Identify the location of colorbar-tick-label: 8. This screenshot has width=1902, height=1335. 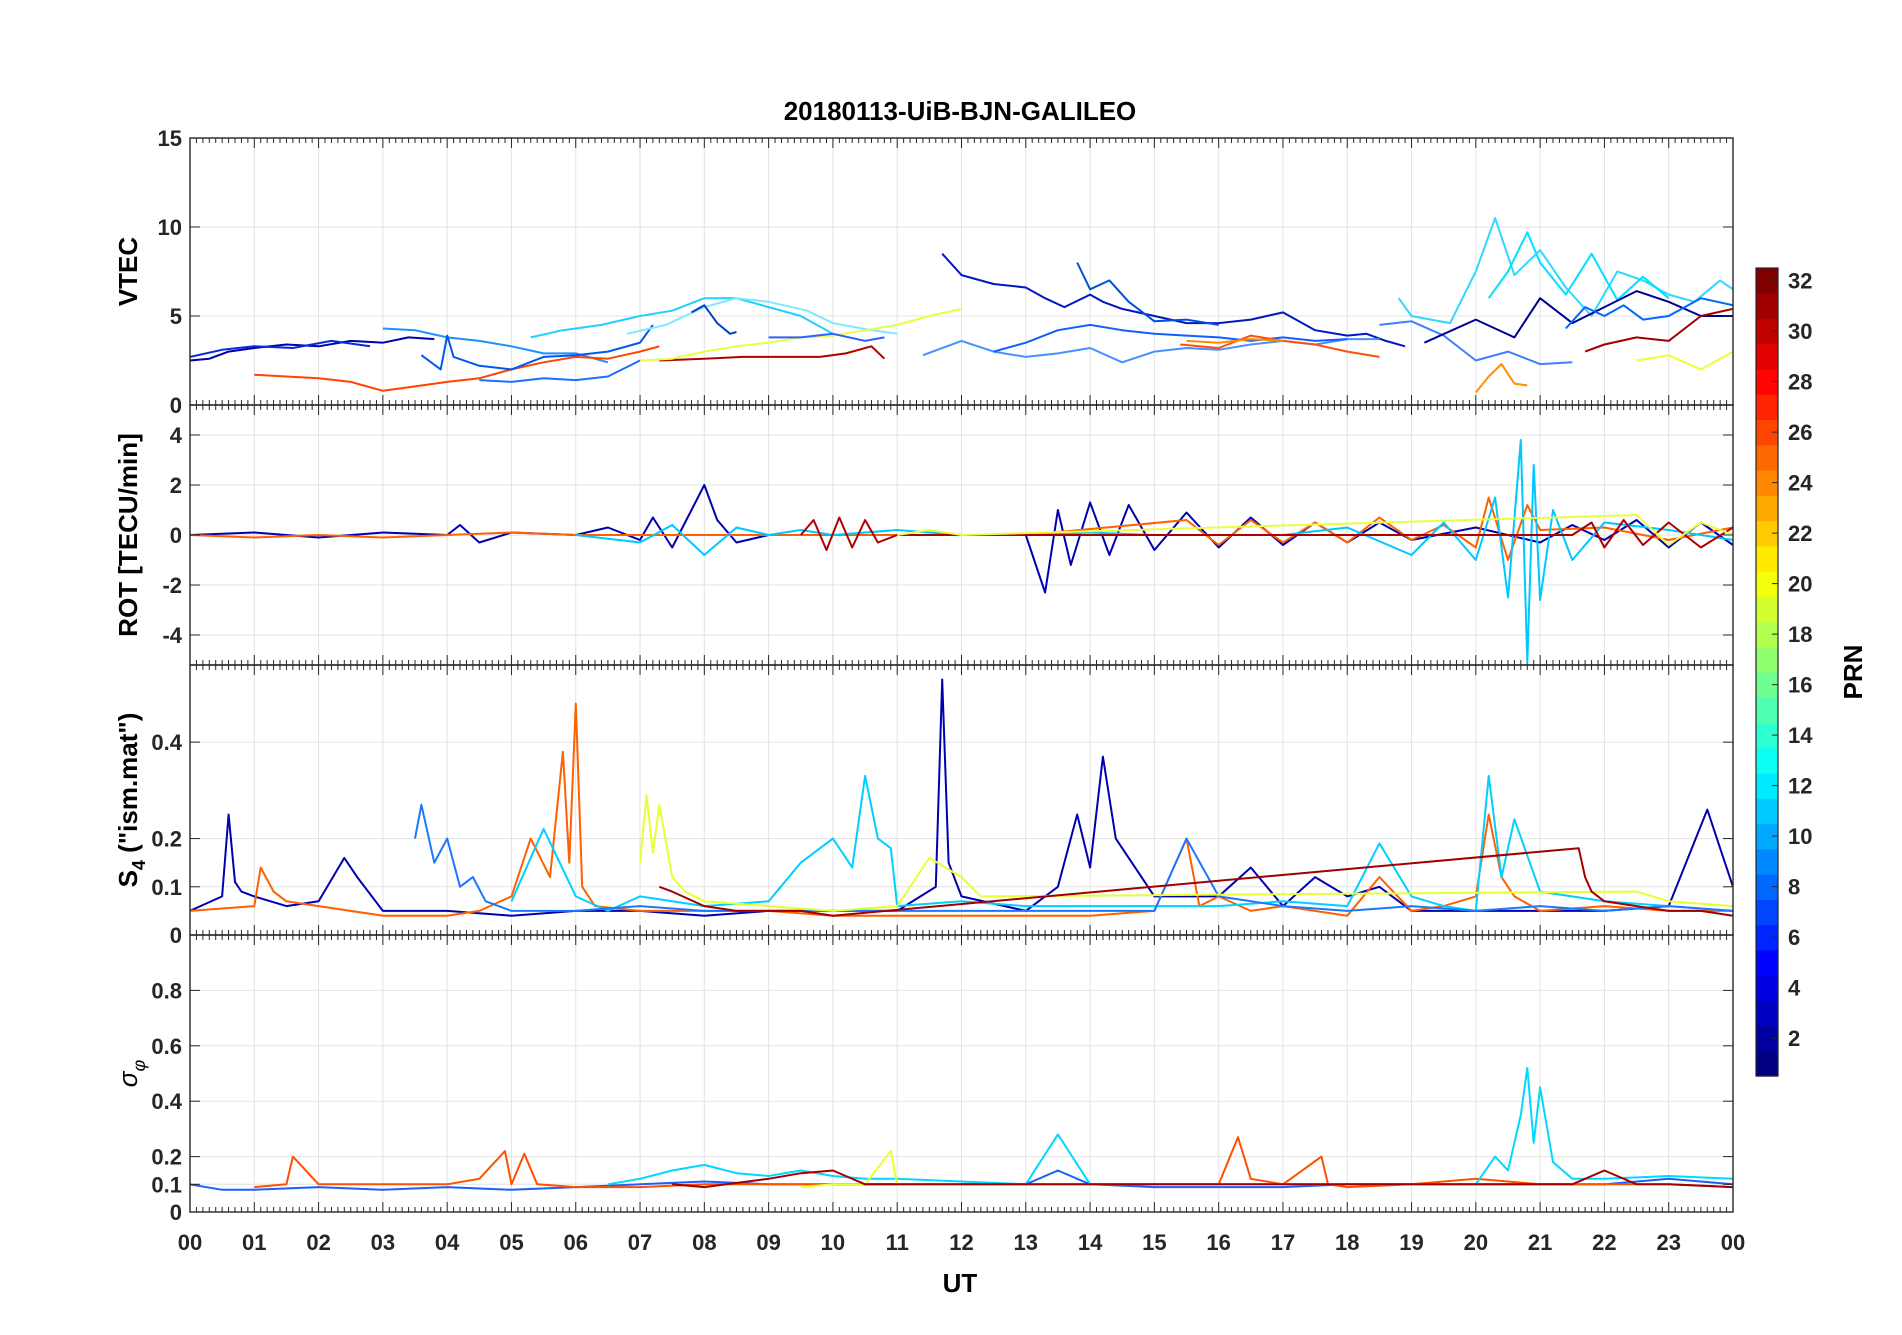
(1794, 887).